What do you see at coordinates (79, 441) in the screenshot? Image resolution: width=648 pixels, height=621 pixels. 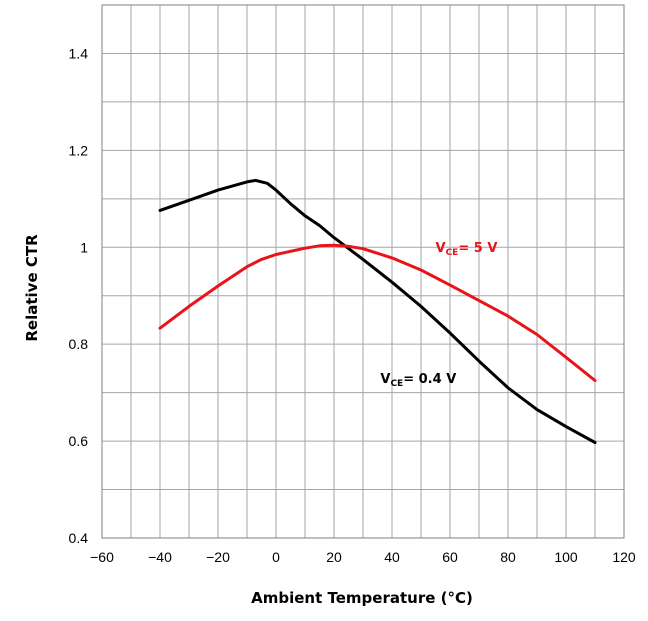 I see `y-tick-label: 0.6` at bounding box center [79, 441].